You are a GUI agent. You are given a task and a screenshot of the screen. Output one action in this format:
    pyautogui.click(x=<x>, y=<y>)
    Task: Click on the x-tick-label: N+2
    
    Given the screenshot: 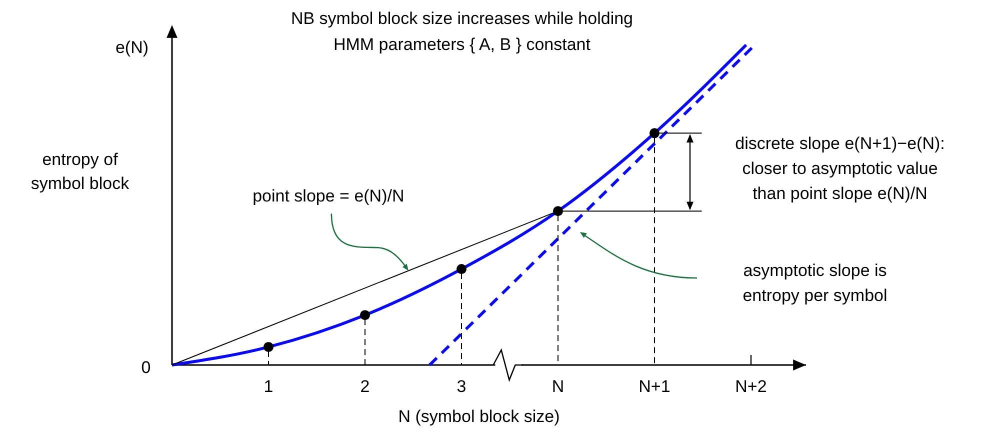 What is the action you would take?
    pyautogui.click(x=751, y=386)
    